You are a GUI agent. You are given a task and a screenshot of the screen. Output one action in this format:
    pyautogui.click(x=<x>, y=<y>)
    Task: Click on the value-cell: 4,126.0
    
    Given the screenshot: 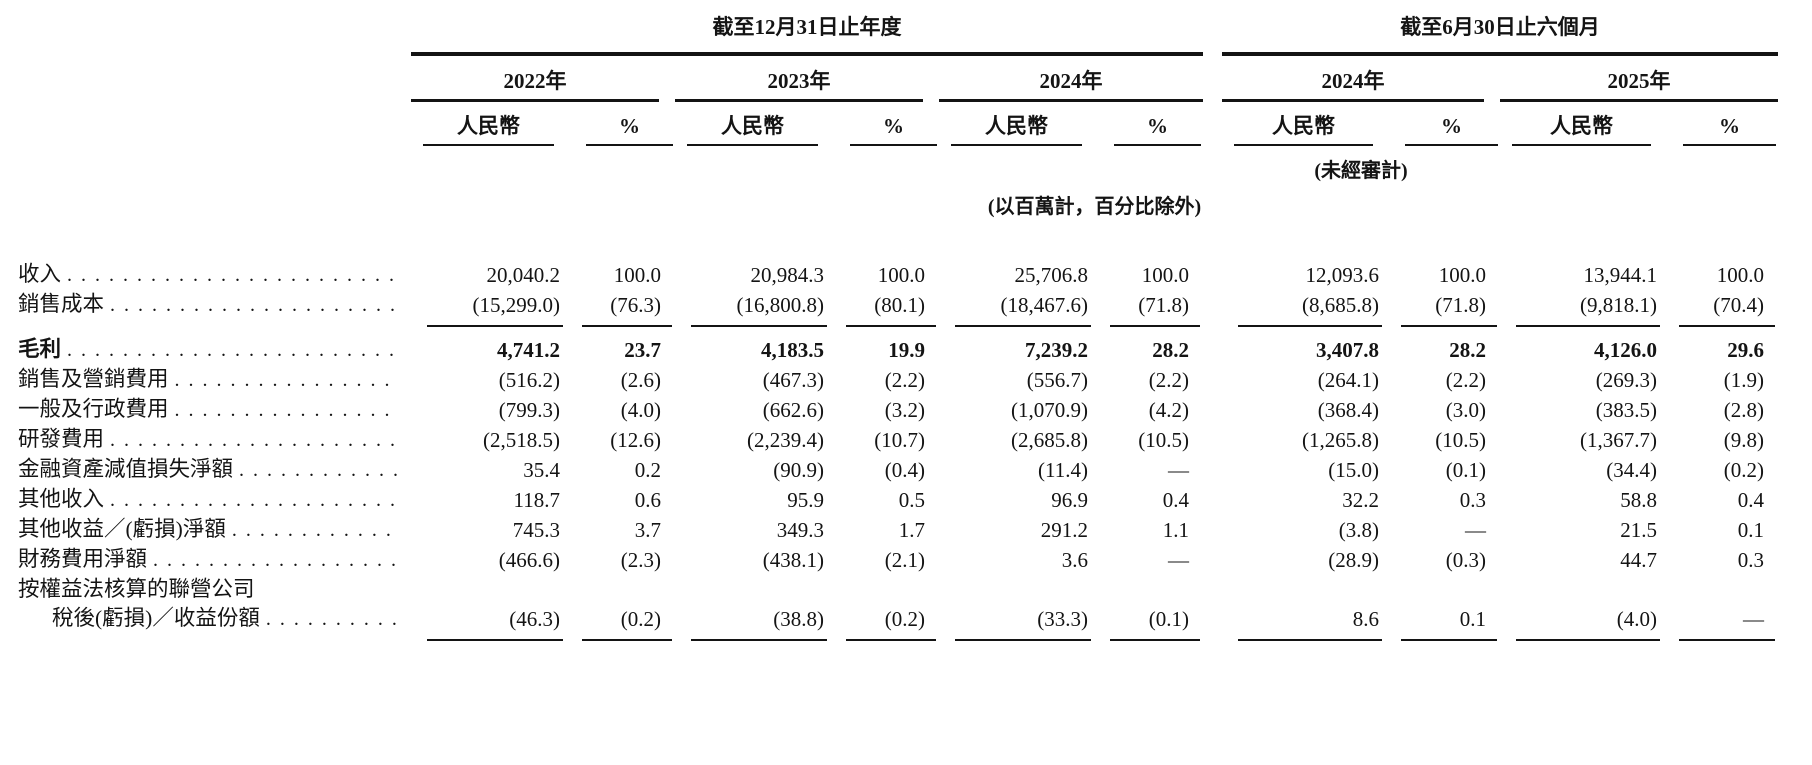 What is the action you would take?
    pyautogui.click(x=1625, y=350)
    